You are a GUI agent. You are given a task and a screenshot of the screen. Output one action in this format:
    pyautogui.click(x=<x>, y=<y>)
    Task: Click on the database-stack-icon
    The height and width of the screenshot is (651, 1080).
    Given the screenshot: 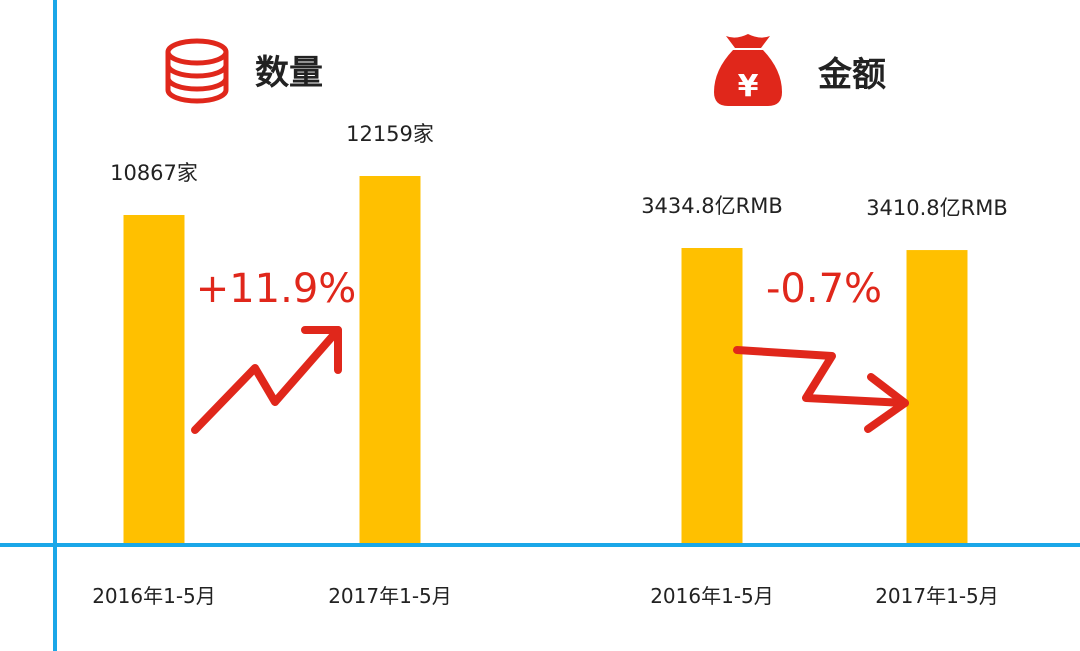 What is the action you would take?
    pyautogui.click(x=197, y=71)
    